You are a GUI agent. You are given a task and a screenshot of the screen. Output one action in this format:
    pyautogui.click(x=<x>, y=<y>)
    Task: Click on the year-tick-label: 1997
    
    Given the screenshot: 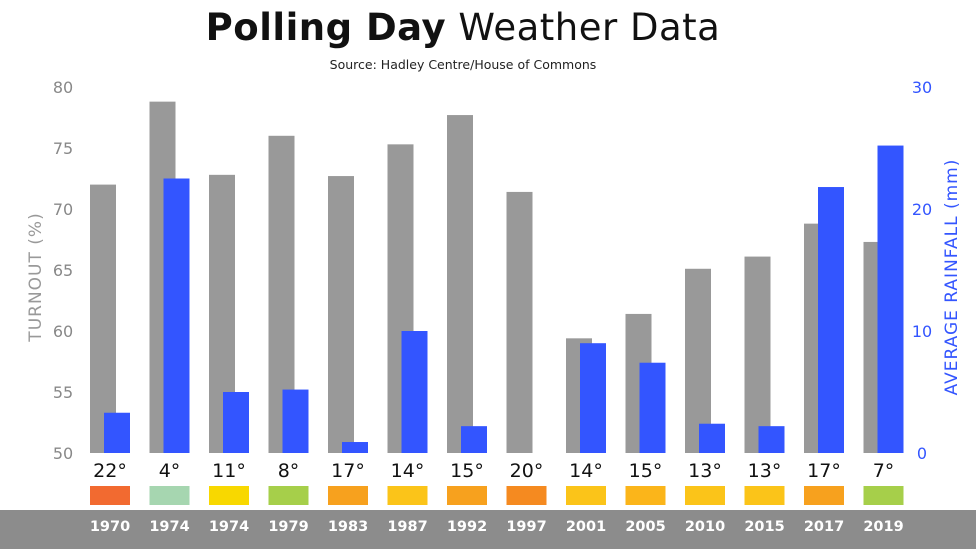 What is the action you would take?
    pyautogui.click(x=526, y=527)
    